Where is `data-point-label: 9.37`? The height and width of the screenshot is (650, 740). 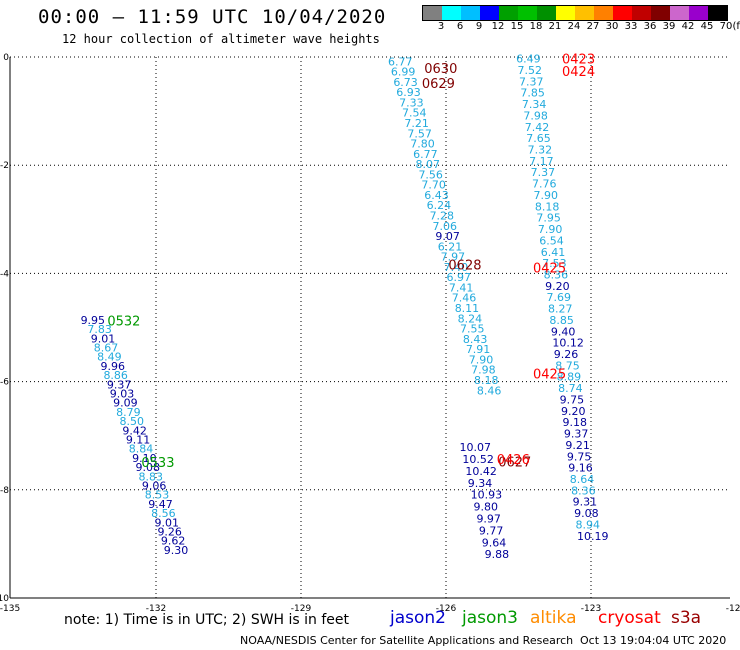 data-point-label: 9.37 is located at coordinates (119, 384).